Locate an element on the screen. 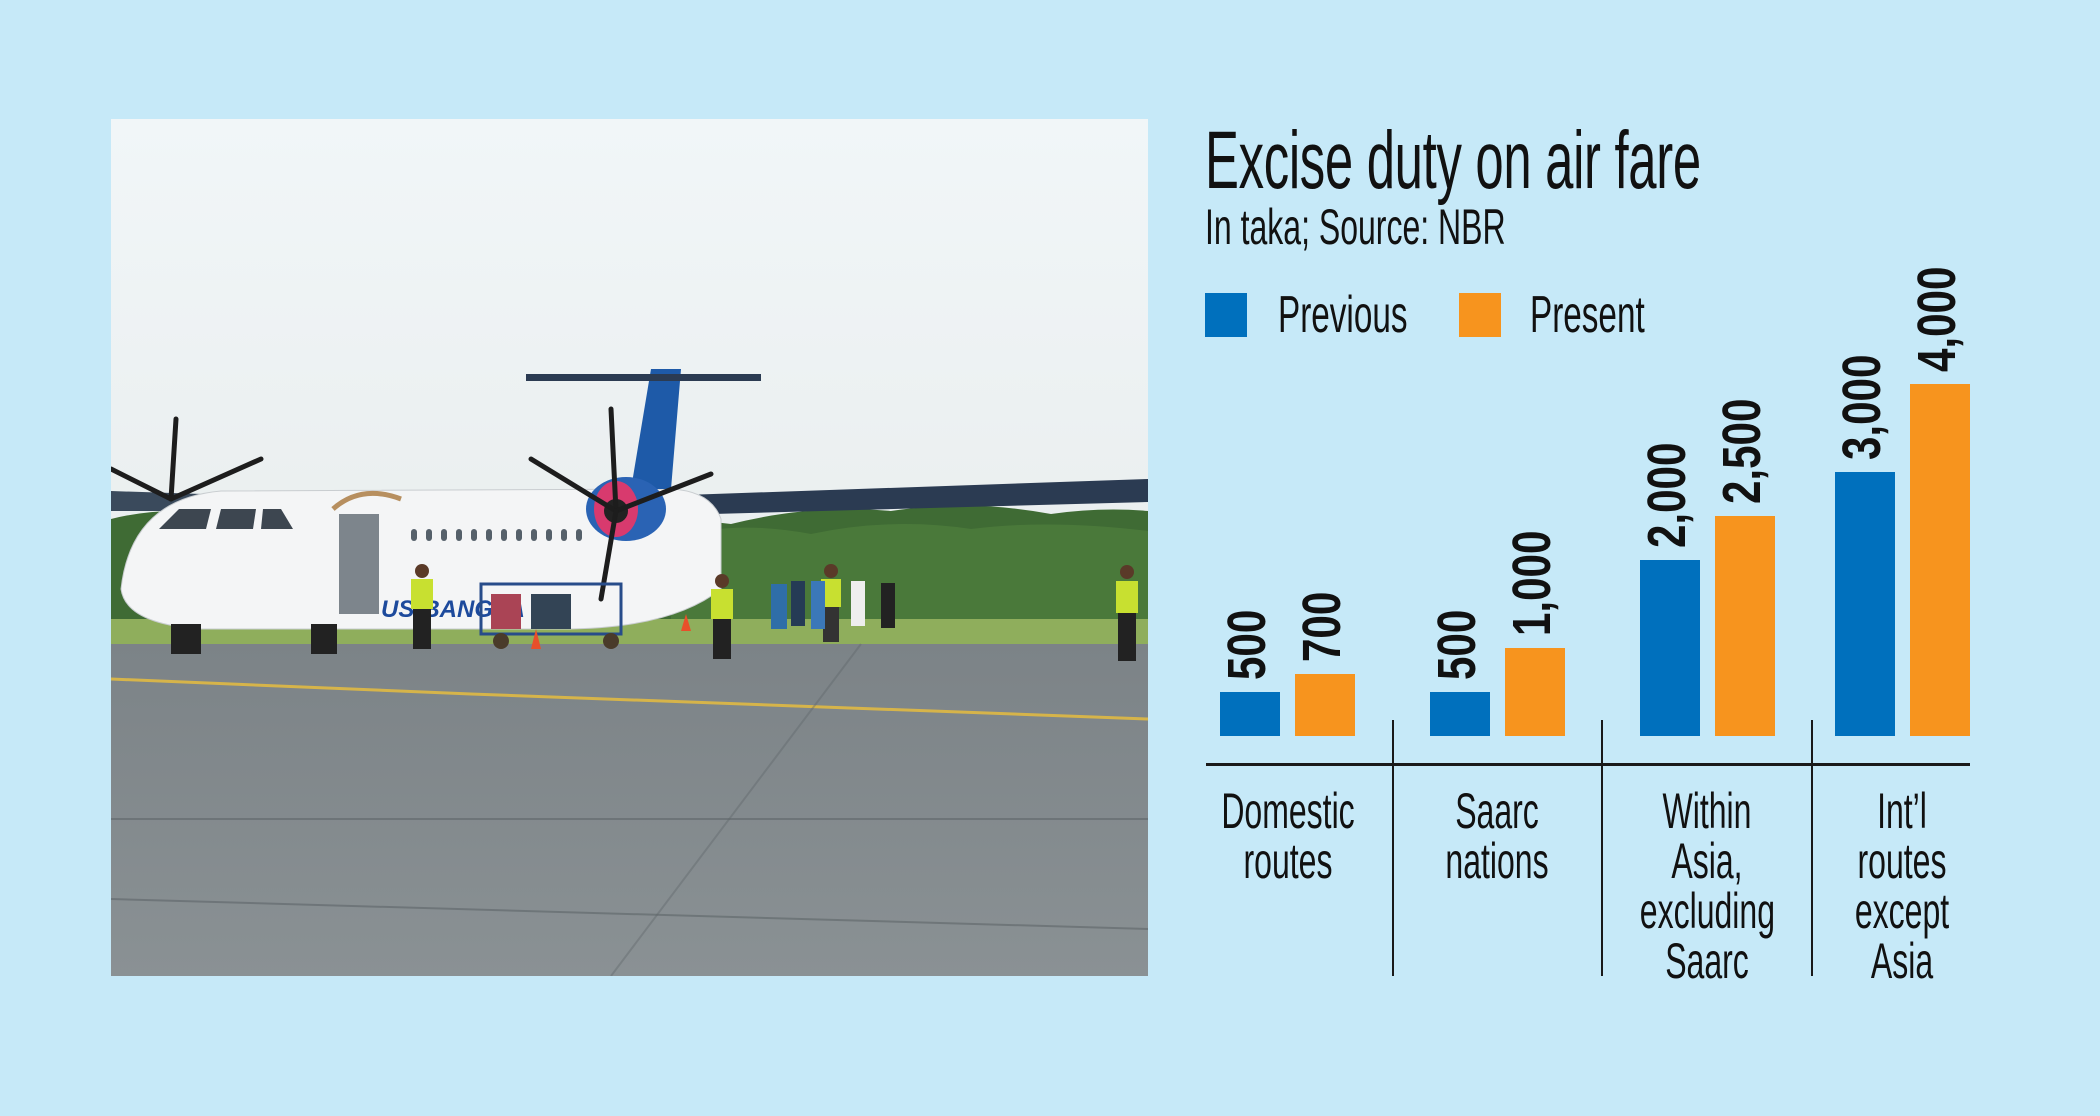 The height and width of the screenshot is (1116, 2100). passengers is located at coordinates (833, 605).